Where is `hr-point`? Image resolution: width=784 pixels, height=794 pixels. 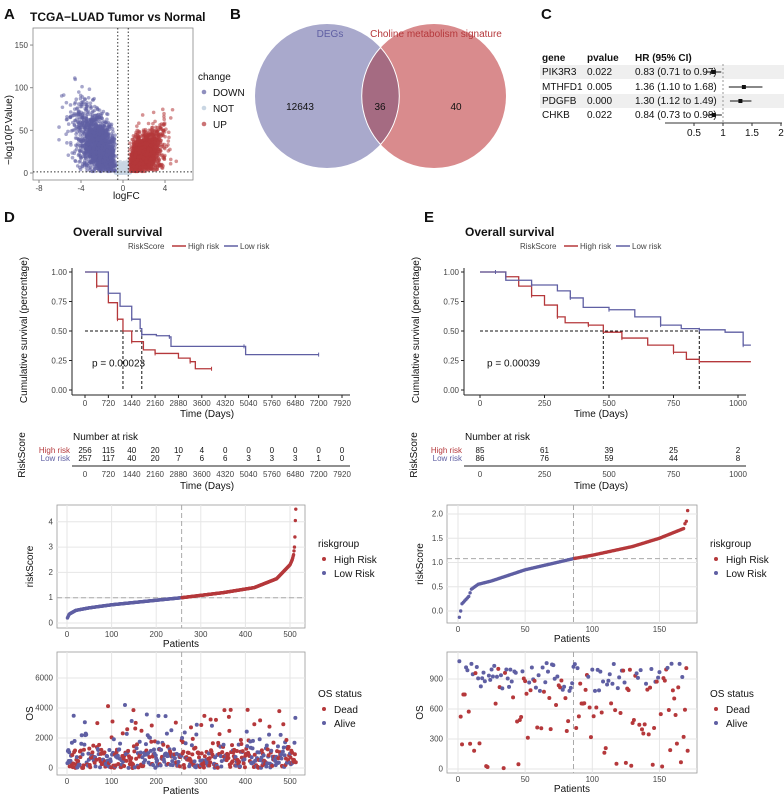 hr-point is located at coordinates (740, 101).